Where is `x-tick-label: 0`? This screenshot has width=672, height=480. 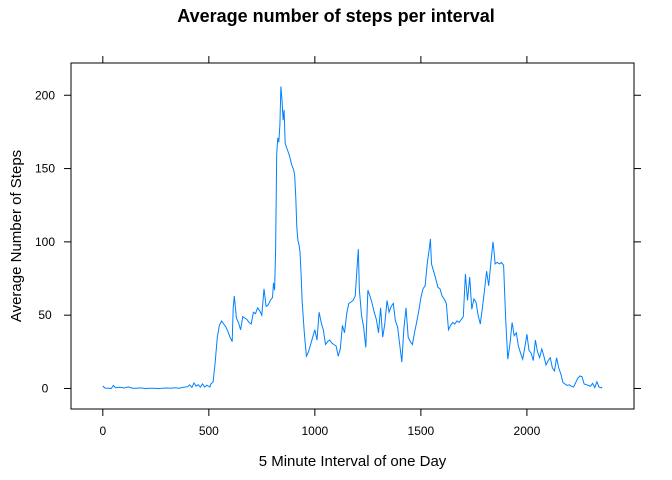 x-tick-label: 0 is located at coordinates (102, 431).